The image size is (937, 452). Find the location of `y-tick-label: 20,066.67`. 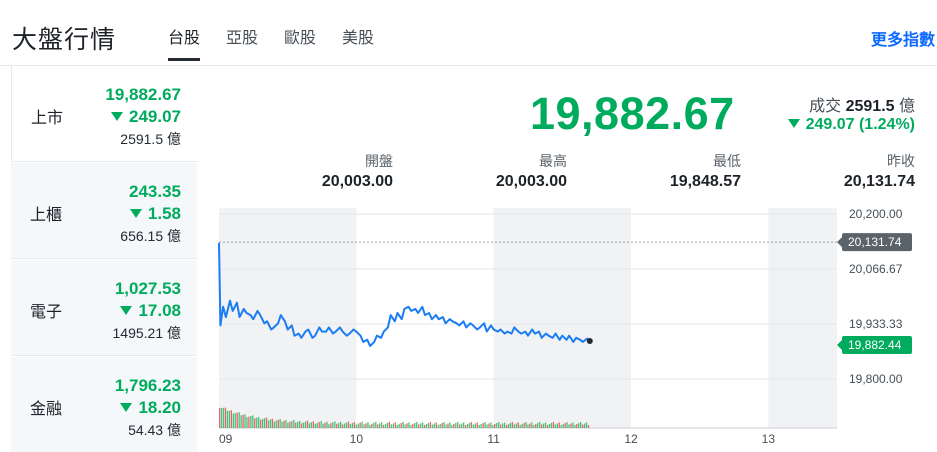

y-tick-label: 20,066.67 is located at coordinates (876, 269).